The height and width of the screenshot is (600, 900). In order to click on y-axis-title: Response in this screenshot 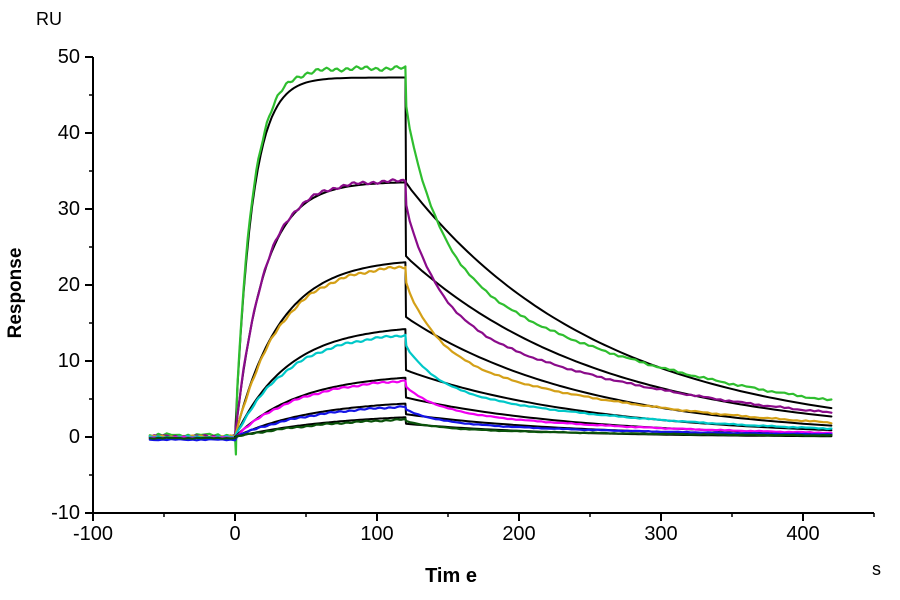, I will do `click(15, 293)`.